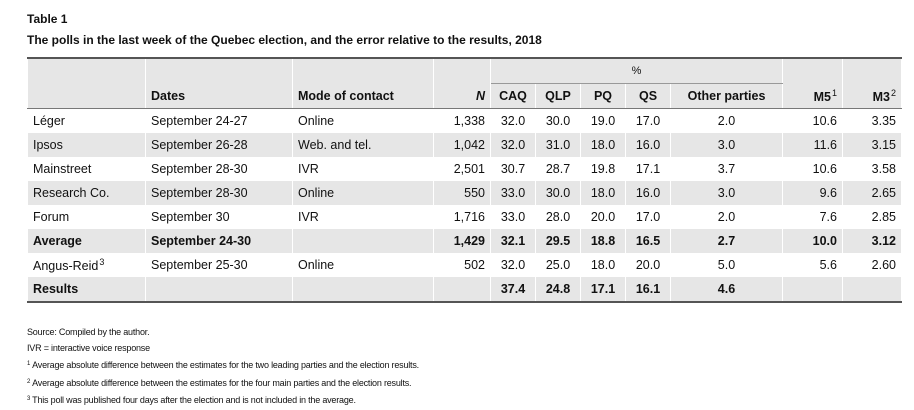  What do you see at coordinates (812, 145) in the screenshot?
I see `cell-m5: 11.6` at bounding box center [812, 145].